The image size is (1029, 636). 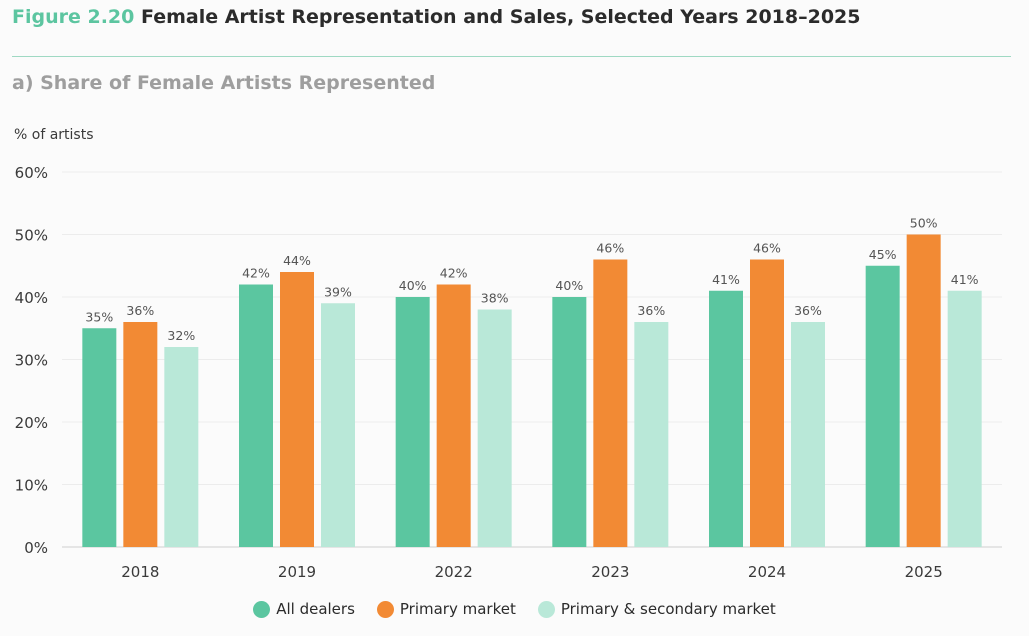 What do you see at coordinates (181, 335) in the screenshot?
I see `data-label: 32%` at bounding box center [181, 335].